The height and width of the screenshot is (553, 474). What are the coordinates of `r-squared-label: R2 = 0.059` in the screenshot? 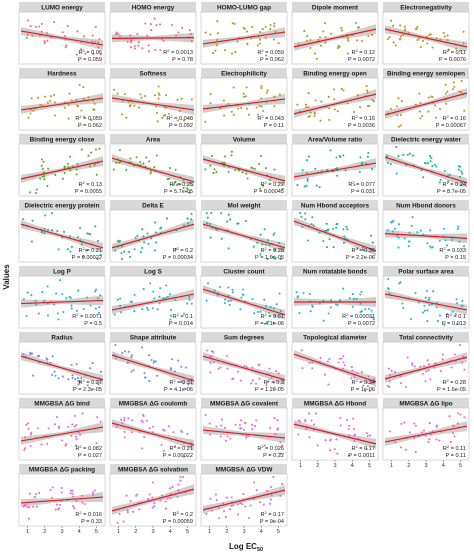 It's located at (88, 118).